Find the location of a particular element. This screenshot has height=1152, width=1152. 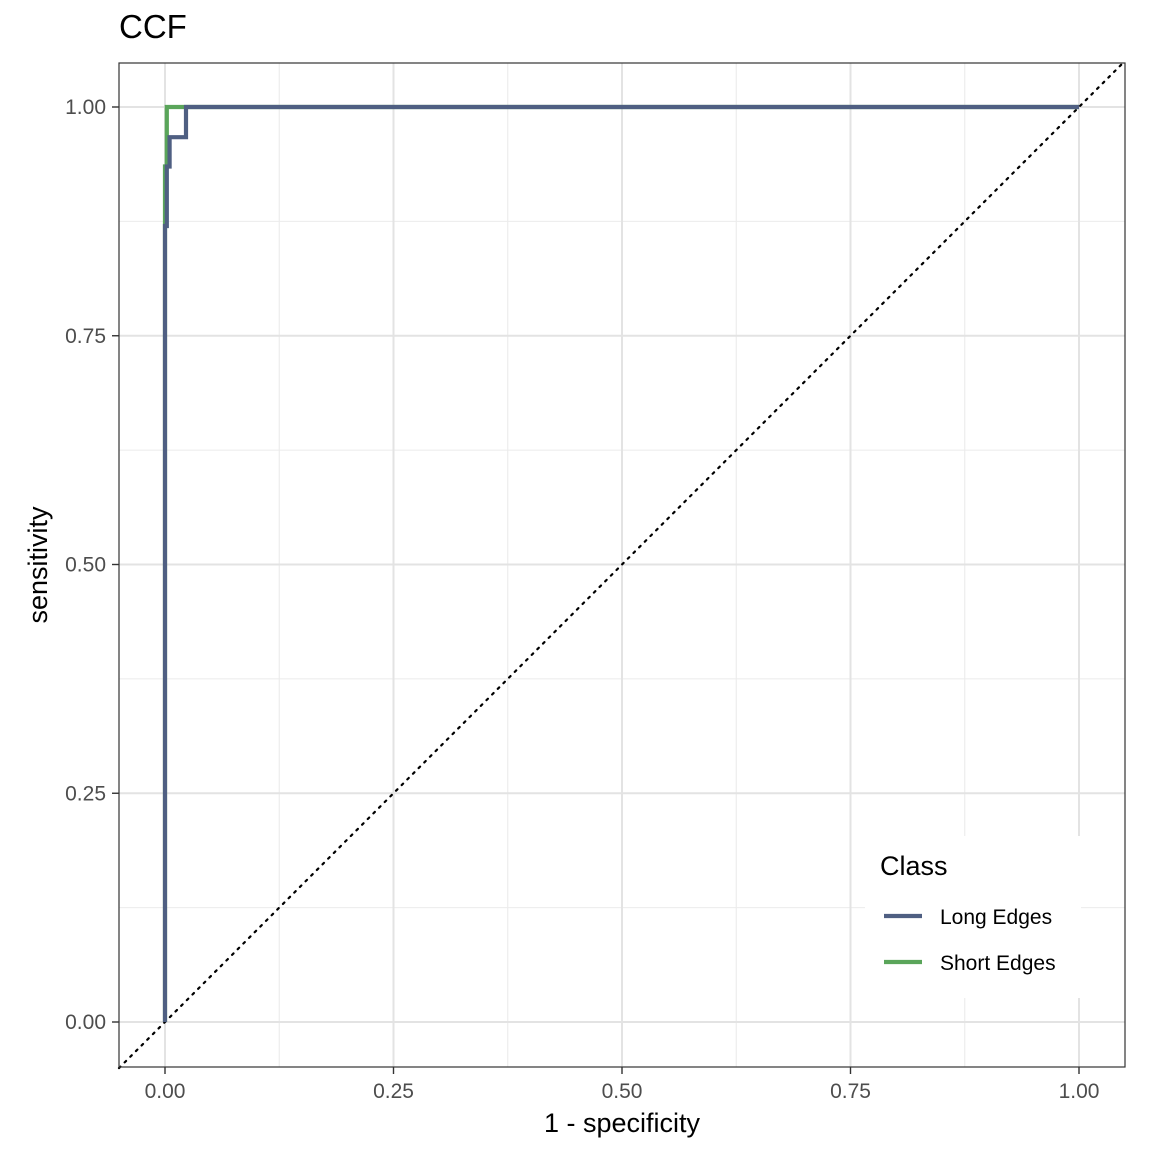

y-tick-label: 0.75 is located at coordinates (85, 336).